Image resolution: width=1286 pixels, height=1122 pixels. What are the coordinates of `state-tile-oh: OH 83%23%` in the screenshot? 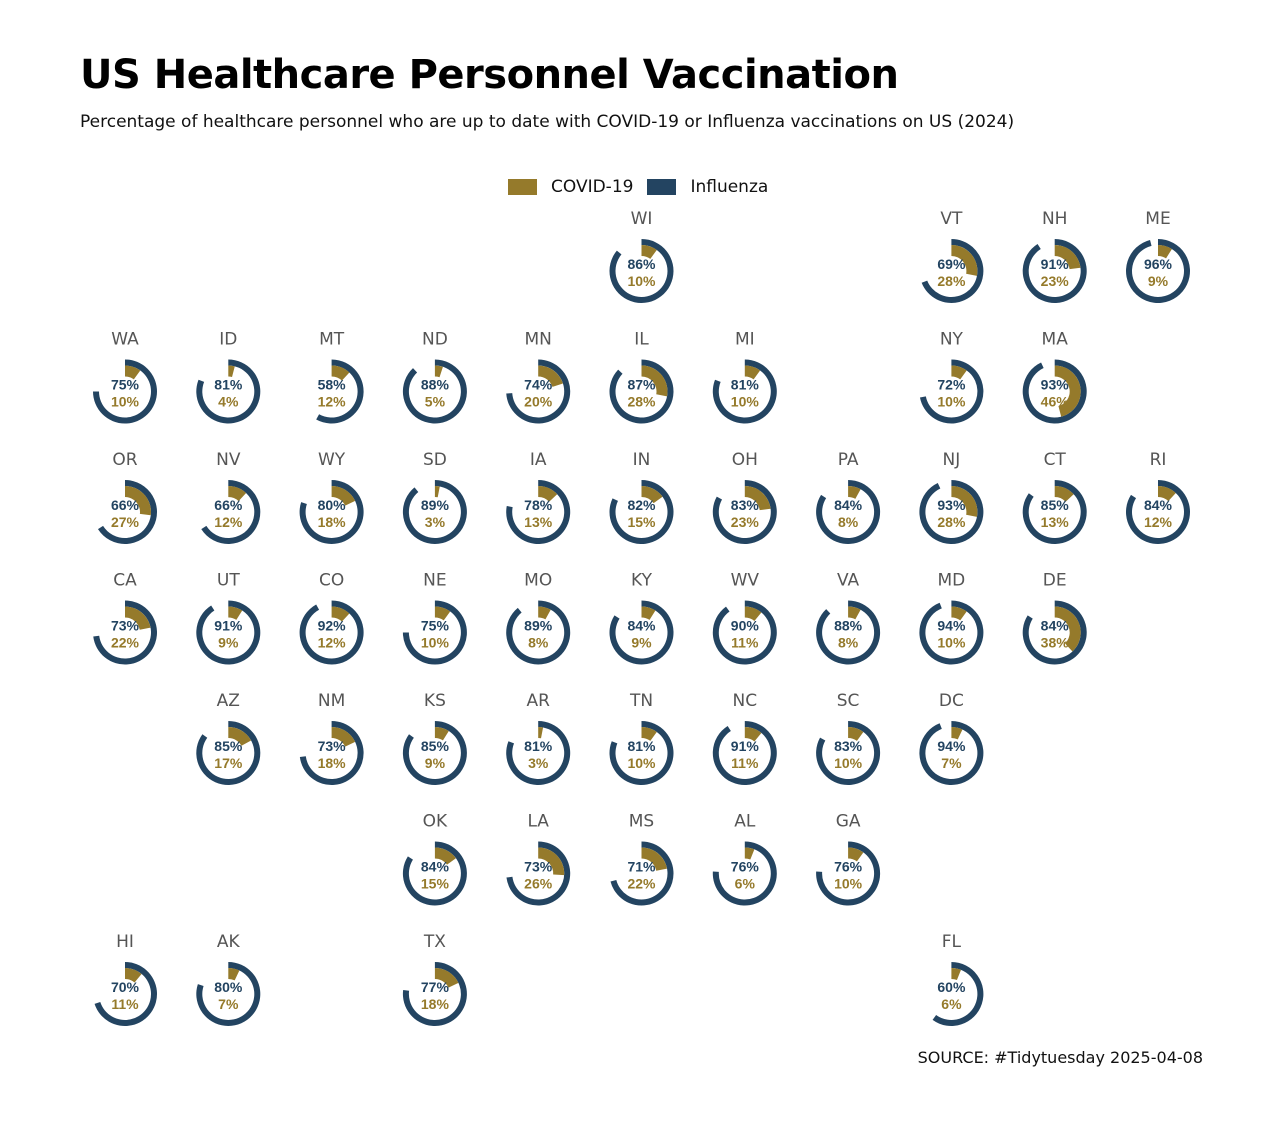 It's located at (744, 497).